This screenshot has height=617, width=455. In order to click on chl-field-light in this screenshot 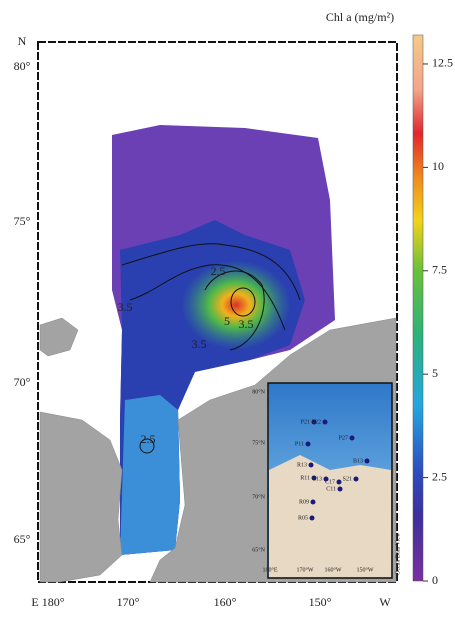, I will do `click(150, 475)`.